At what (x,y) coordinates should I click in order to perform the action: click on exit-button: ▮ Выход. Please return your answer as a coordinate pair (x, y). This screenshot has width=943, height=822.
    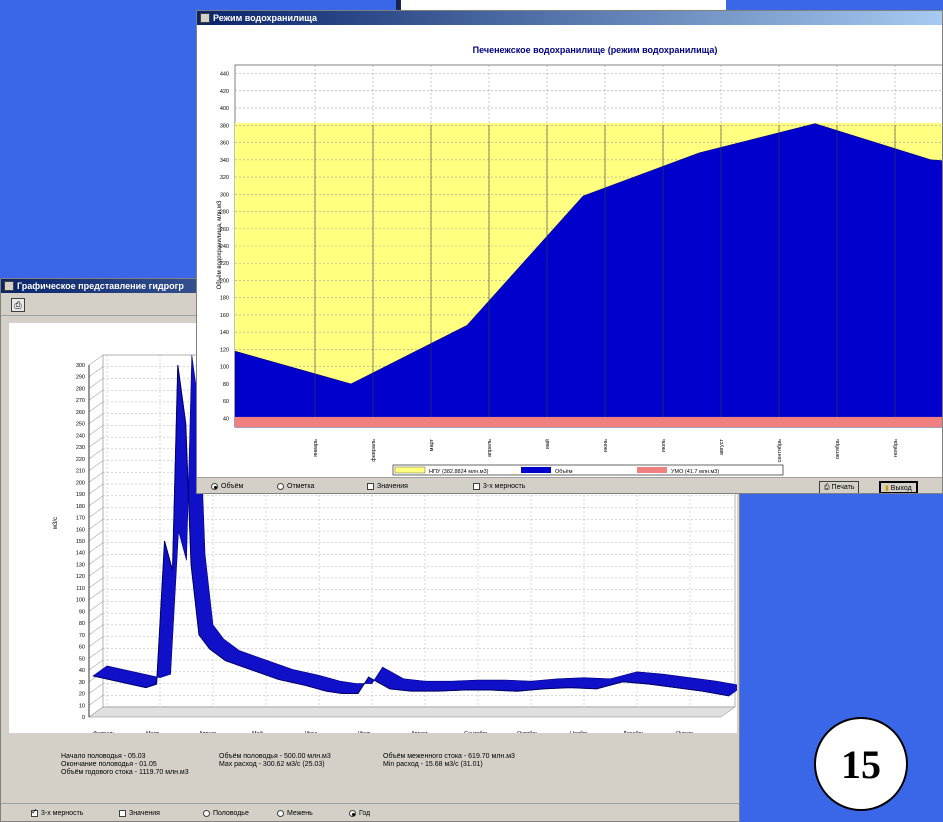
    Looking at the image, I should click on (898, 487).